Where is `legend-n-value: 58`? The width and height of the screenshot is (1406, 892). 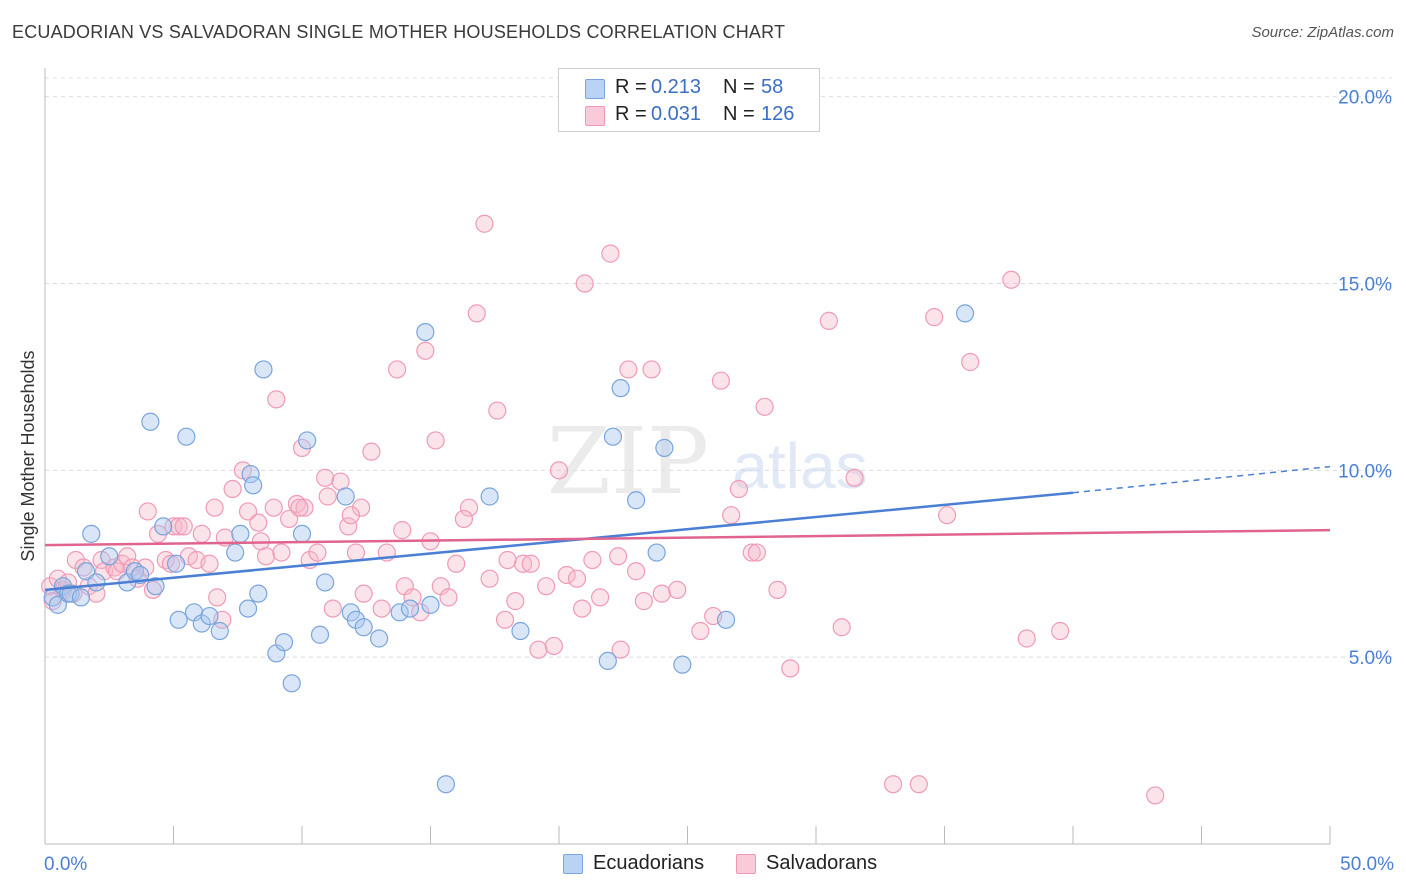 legend-n-value: 58 is located at coordinates (772, 87).